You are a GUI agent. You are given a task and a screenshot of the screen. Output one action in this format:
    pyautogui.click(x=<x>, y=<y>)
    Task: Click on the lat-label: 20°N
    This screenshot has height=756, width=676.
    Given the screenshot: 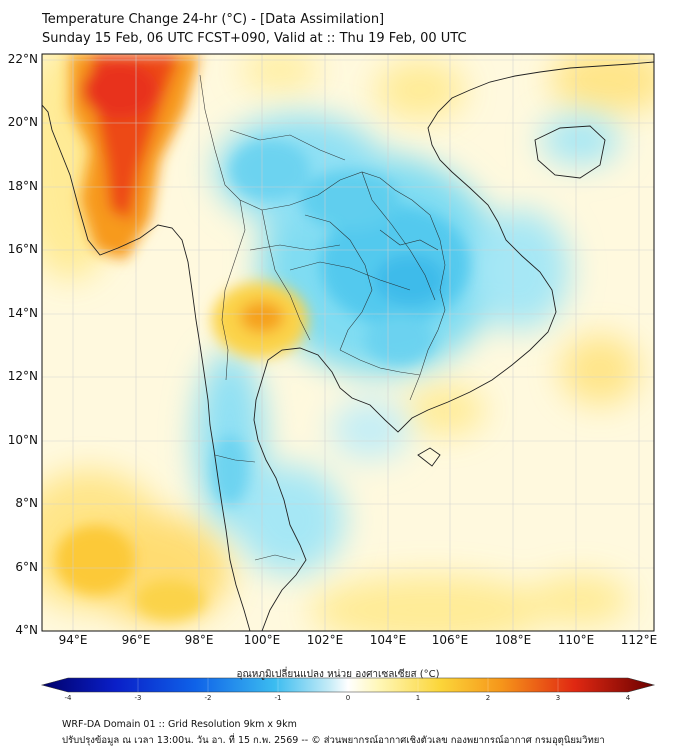 What is the action you would take?
    pyautogui.click(x=22, y=122)
    